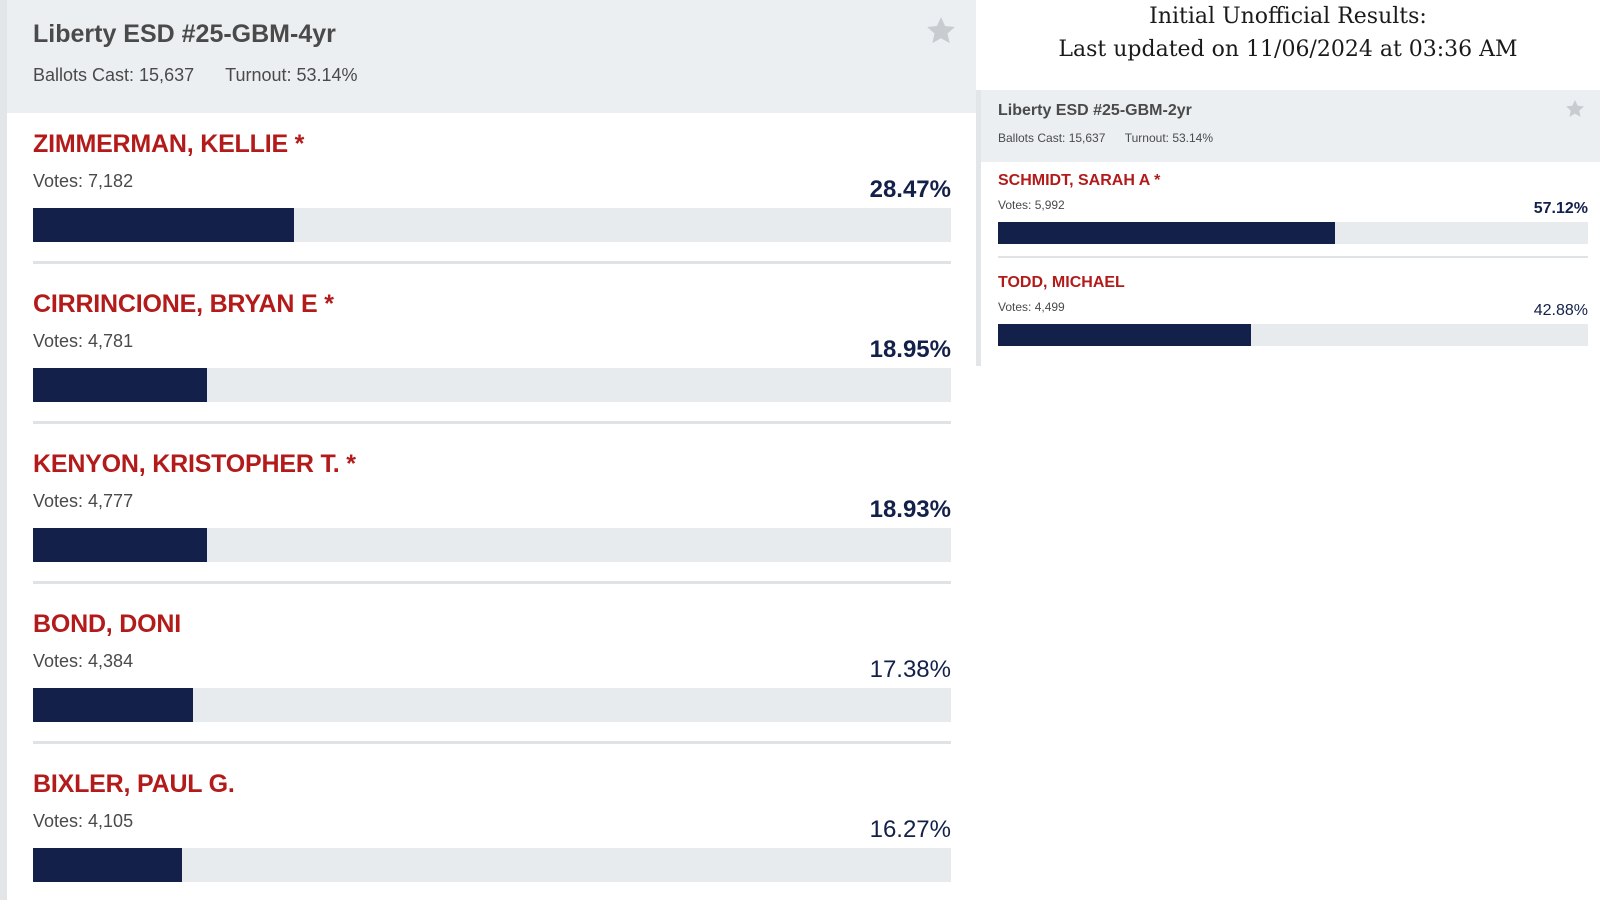 This screenshot has height=900, width=1600. What do you see at coordinates (184, 34) in the screenshot?
I see `race-title: Liberty ESD #25-GBM-4yr` at bounding box center [184, 34].